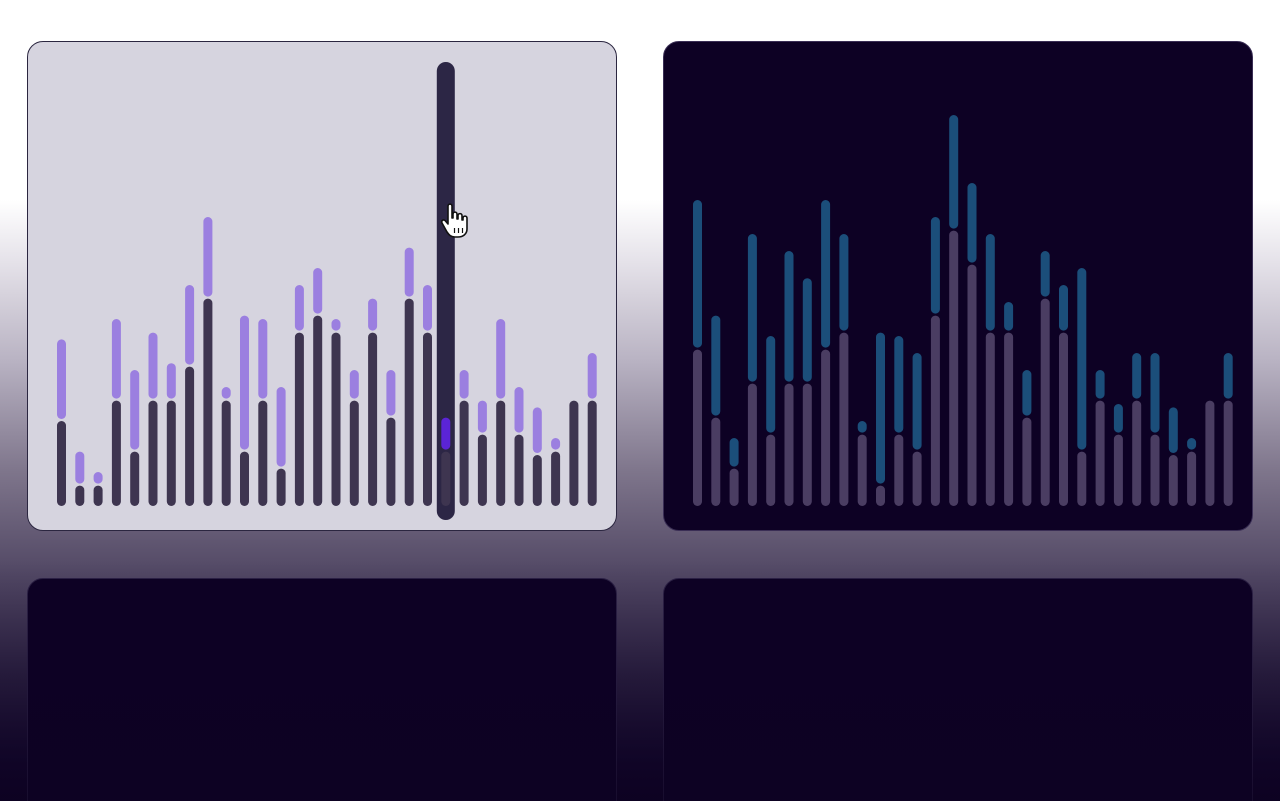  What do you see at coordinates (208, 257) in the screenshot?
I see `bar-1-8-s1` at bounding box center [208, 257].